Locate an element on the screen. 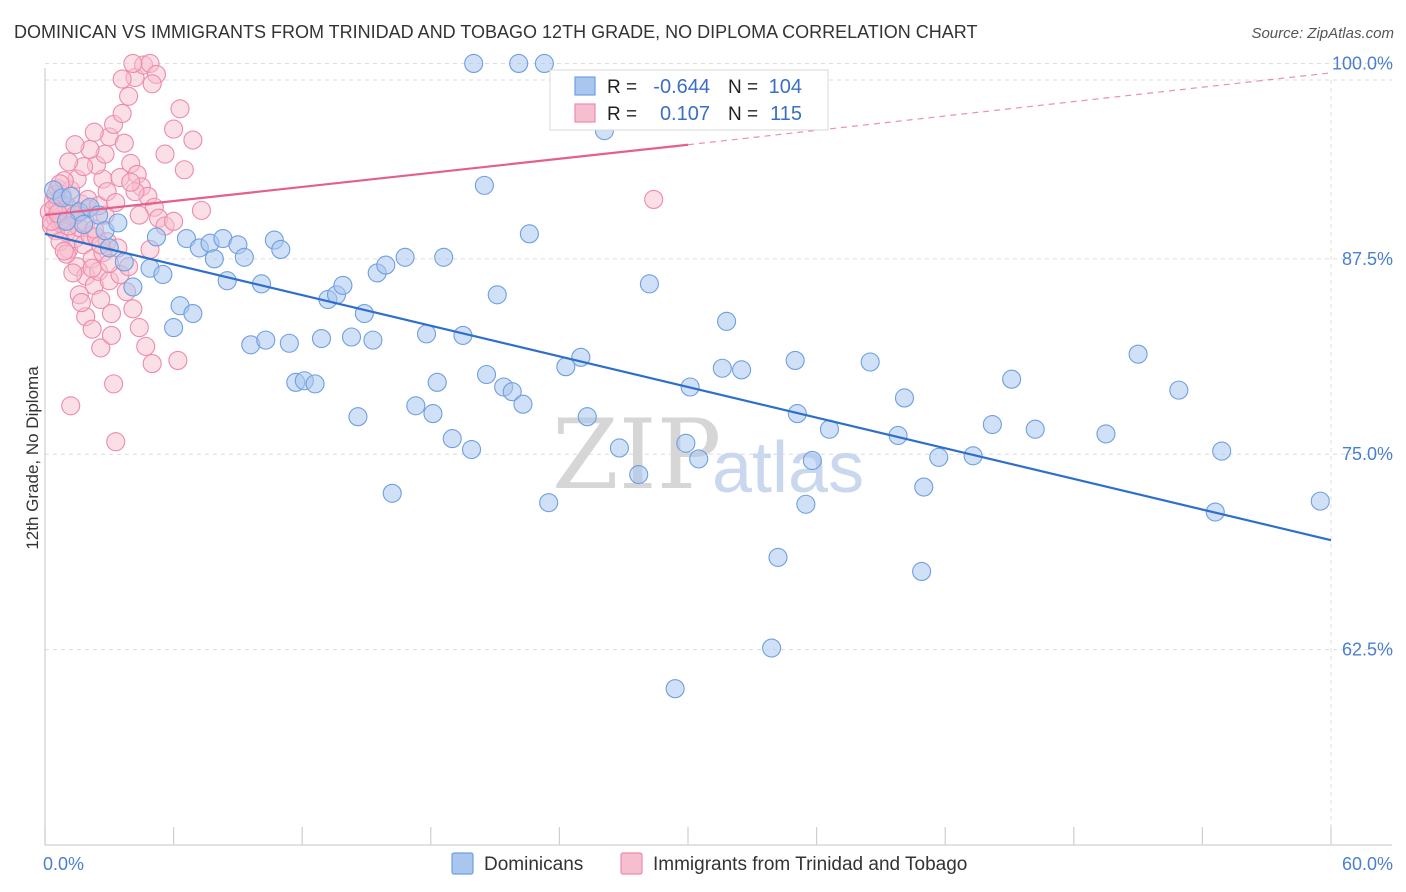  source-label: Source: ZipAtlas.com is located at coordinates (1322, 33).